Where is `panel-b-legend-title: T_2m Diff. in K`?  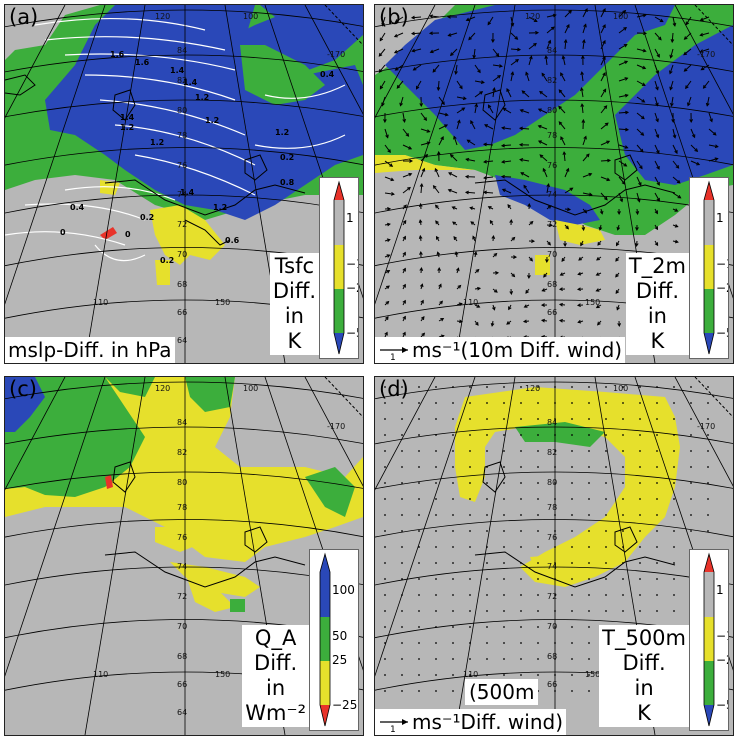 panel-b-legend-title: T_2m Diff. in K is located at coordinates (657, 304).